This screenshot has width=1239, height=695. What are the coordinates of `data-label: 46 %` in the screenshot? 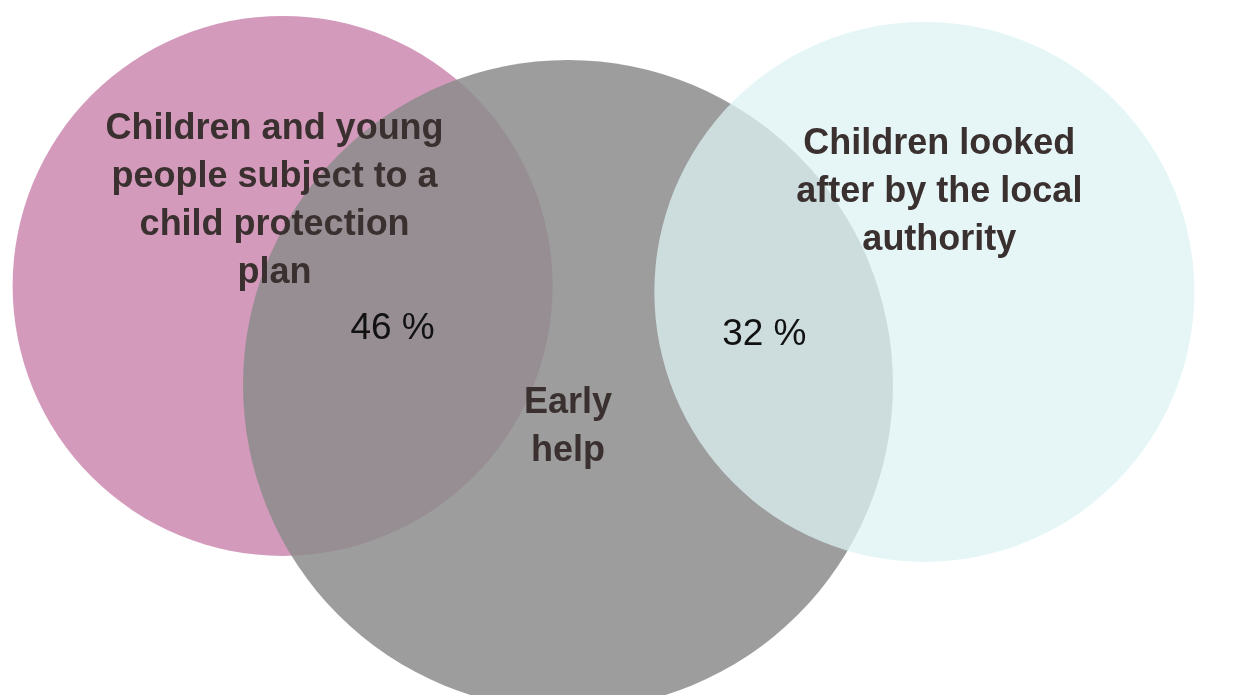 It's located at (392, 327).